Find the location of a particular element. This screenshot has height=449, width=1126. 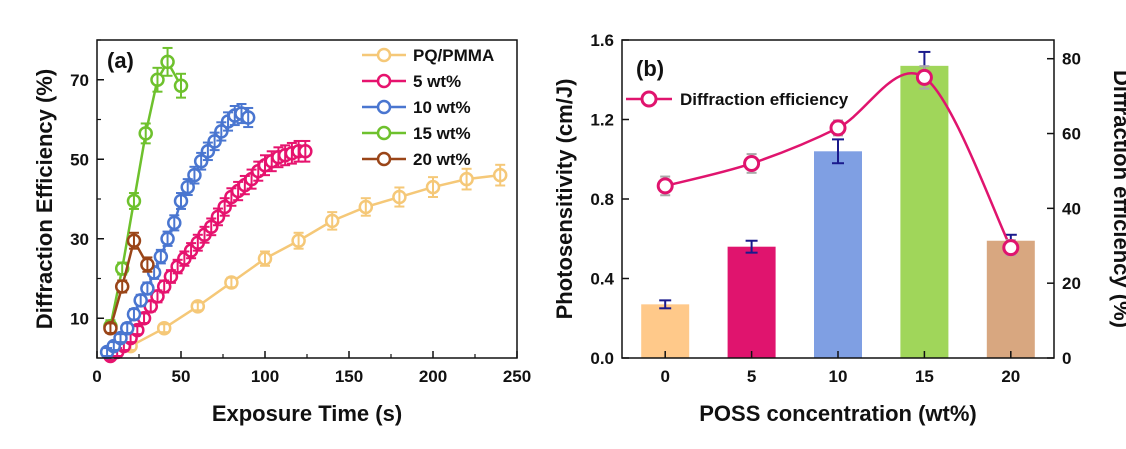

y-tick-label: 0.8 is located at coordinates (602, 199).